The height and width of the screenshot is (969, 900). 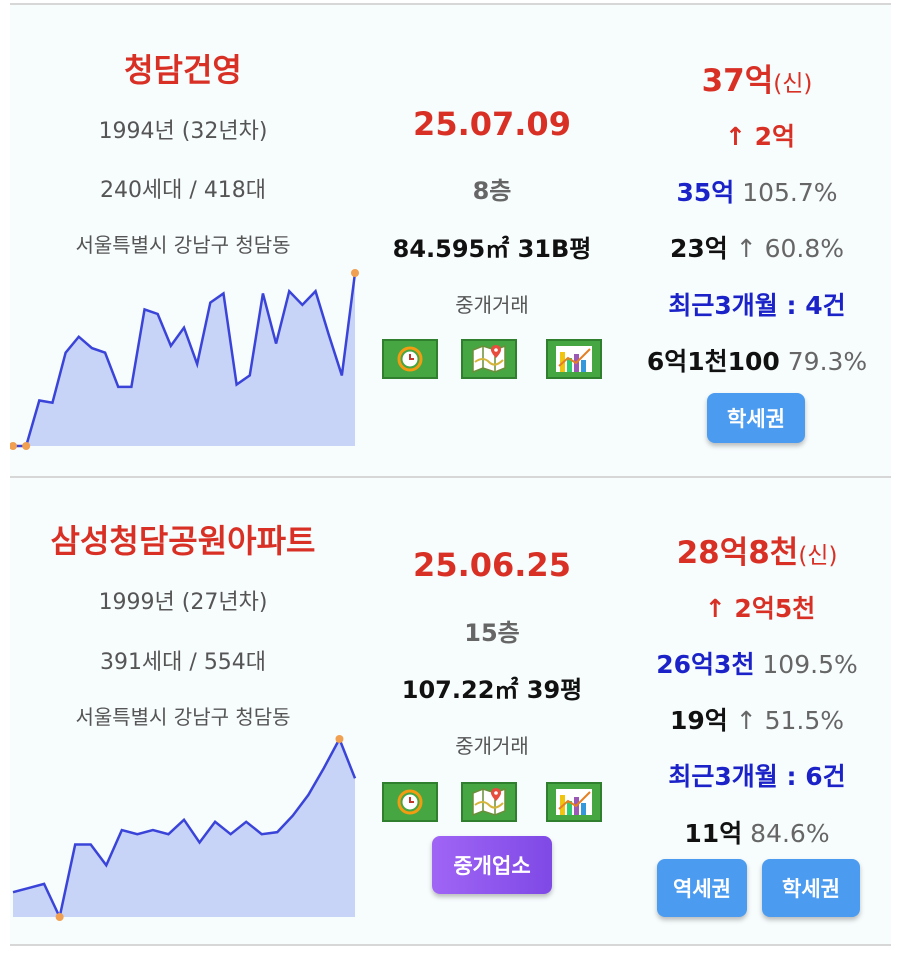 What do you see at coordinates (492, 124) in the screenshot?
I see `trade-date: 25.07.09` at bounding box center [492, 124].